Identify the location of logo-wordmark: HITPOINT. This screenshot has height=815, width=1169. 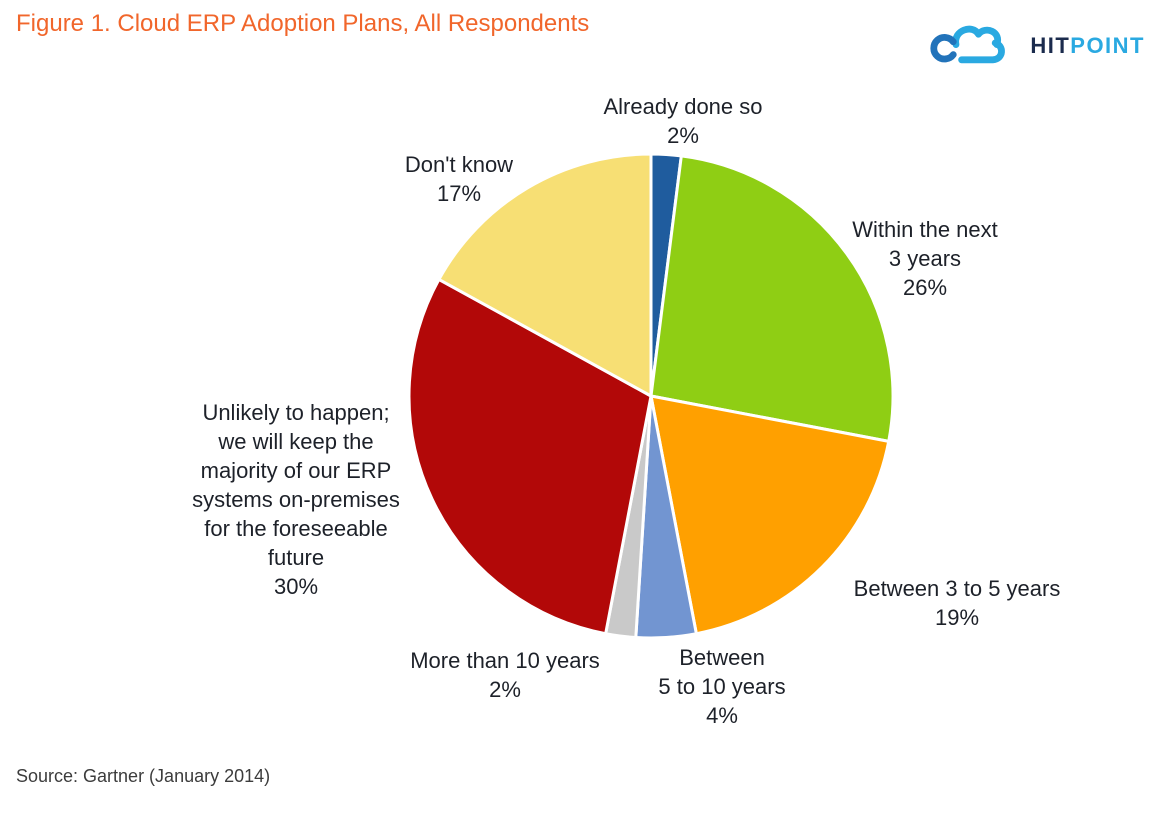
(1087, 46).